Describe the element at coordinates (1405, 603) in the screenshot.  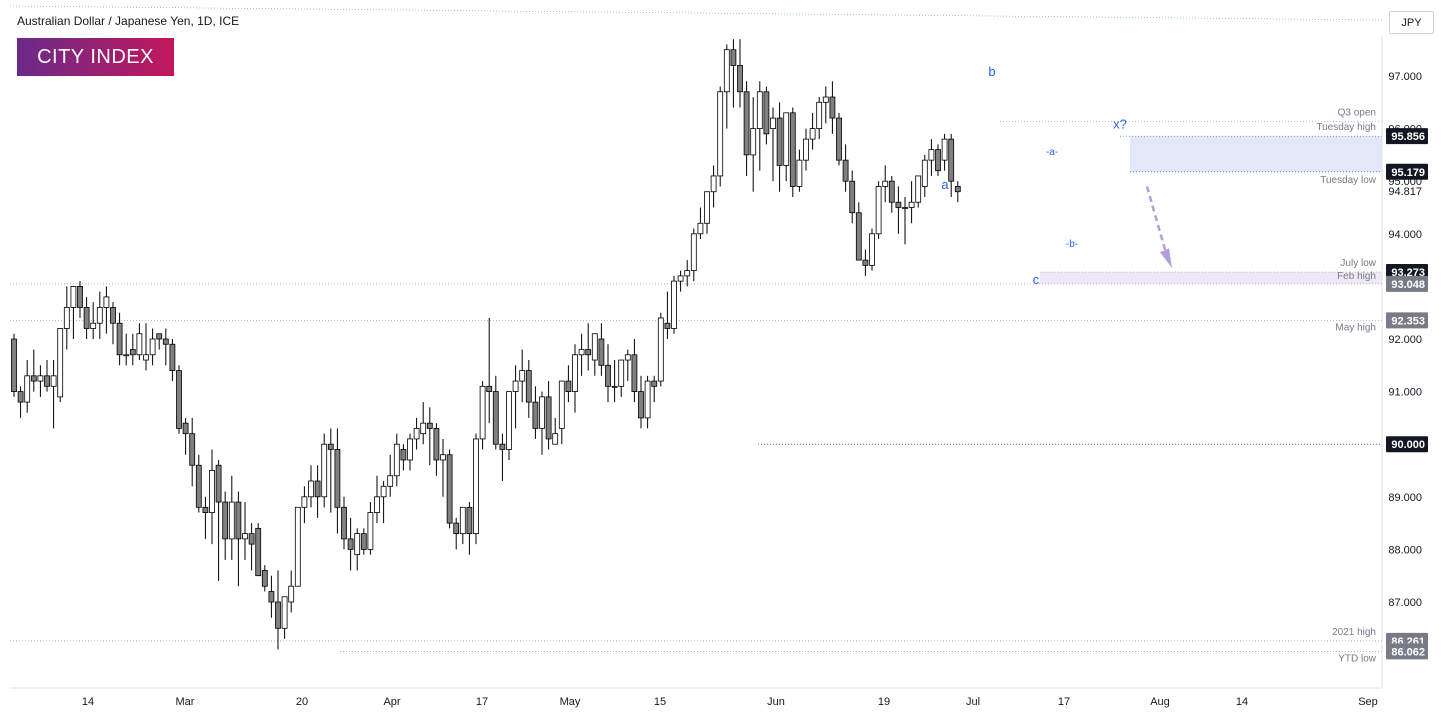
I see `y-tick-label: 87.000` at that location.